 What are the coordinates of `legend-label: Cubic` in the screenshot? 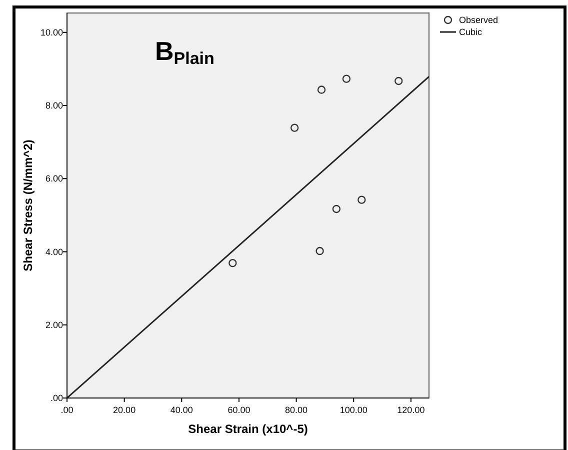 It's located at (471, 32).